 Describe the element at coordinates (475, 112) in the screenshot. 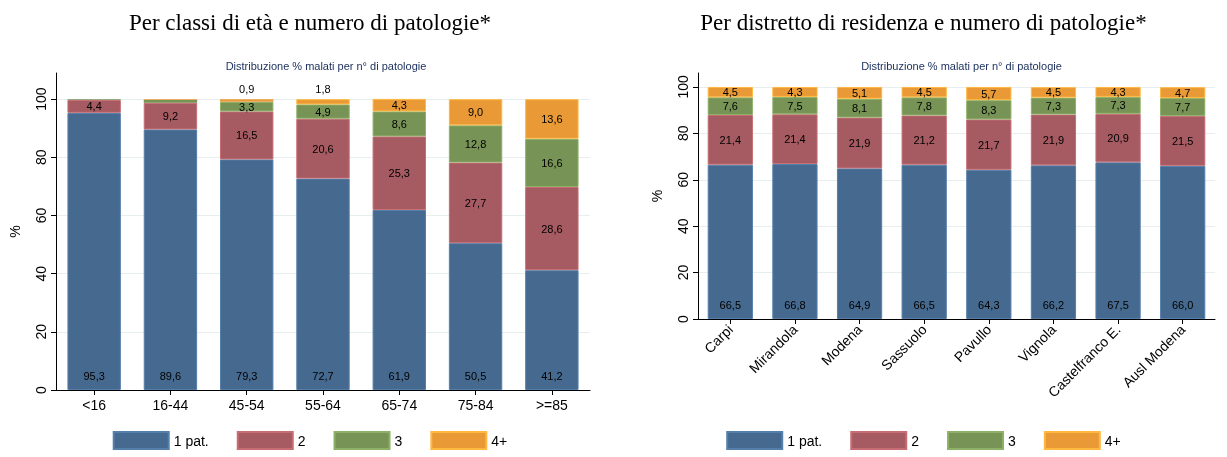

I see `data-label: 9,0` at that location.